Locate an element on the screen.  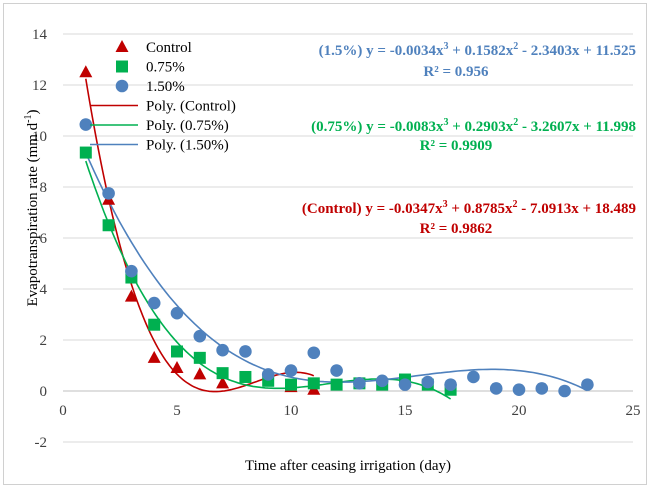
legend-label: Control is located at coordinates (169, 48).